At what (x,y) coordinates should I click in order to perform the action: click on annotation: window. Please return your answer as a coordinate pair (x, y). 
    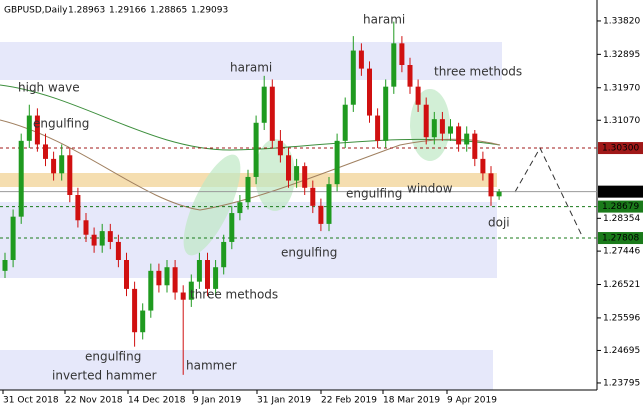
    Looking at the image, I should click on (430, 189).